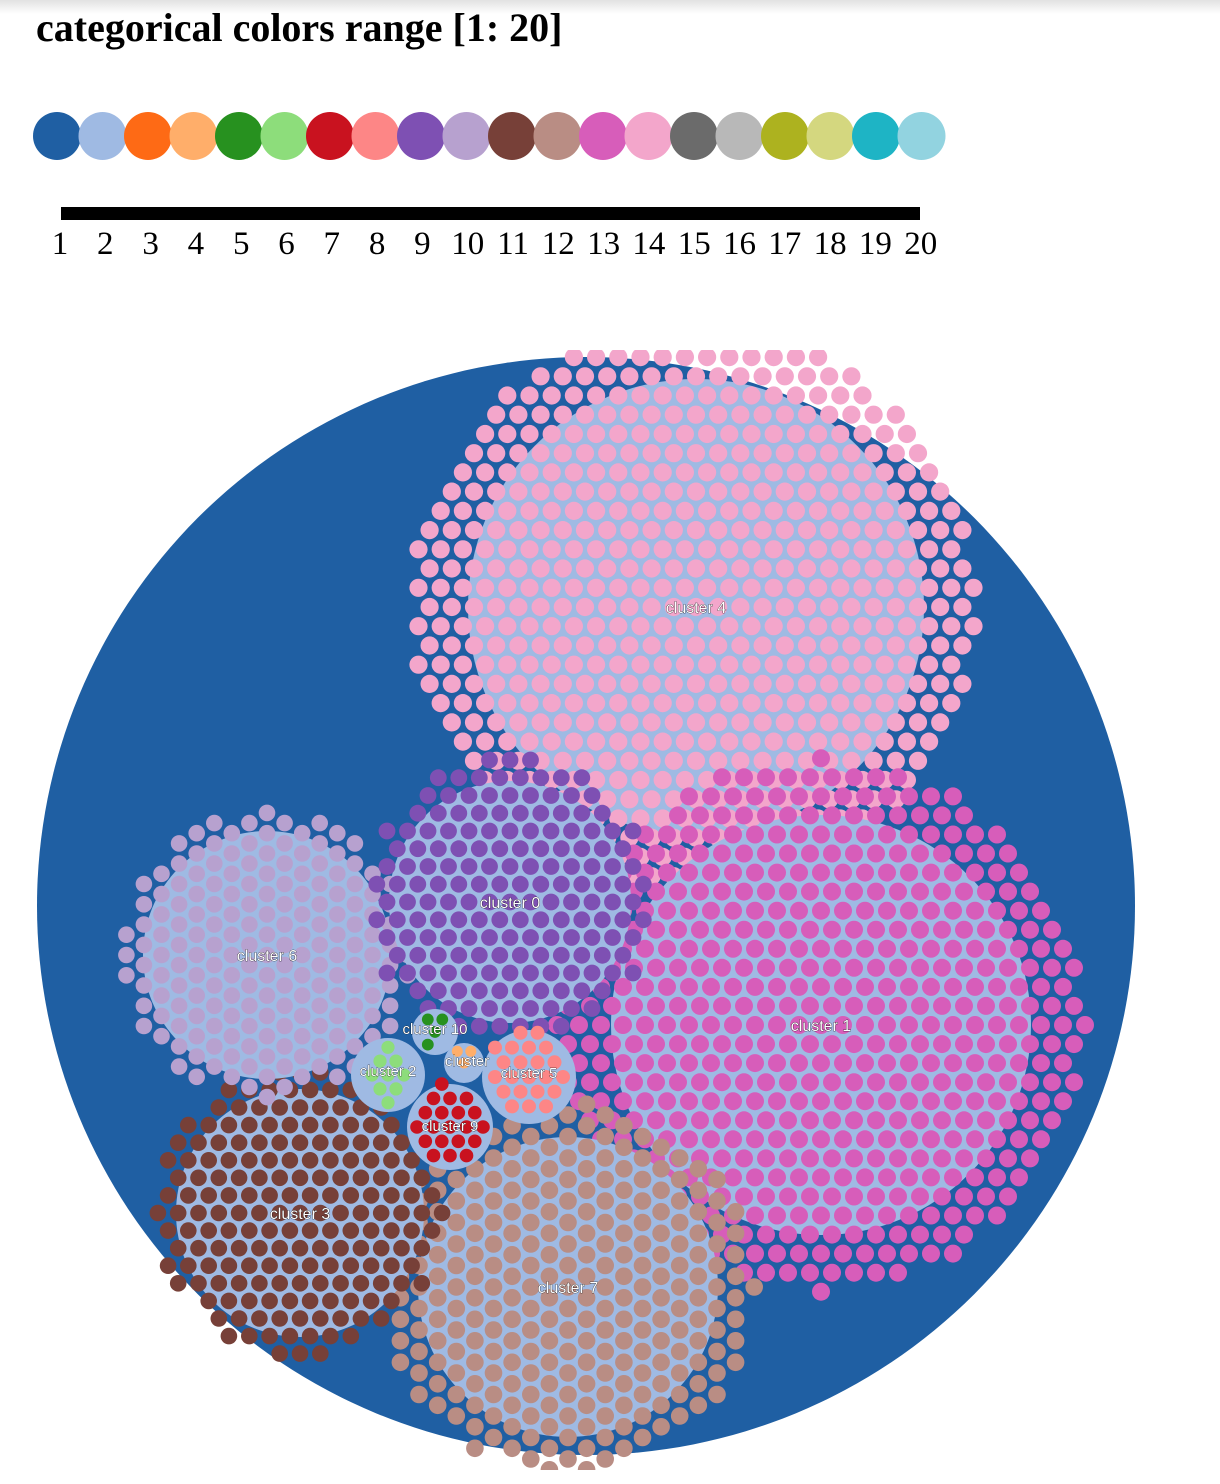 Image resolution: width=1220 pixels, height=1484 pixels. What do you see at coordinates (467, 244) in the screenshot?
I see `scale-tick-label: 10` at bounding box center [467, 244].